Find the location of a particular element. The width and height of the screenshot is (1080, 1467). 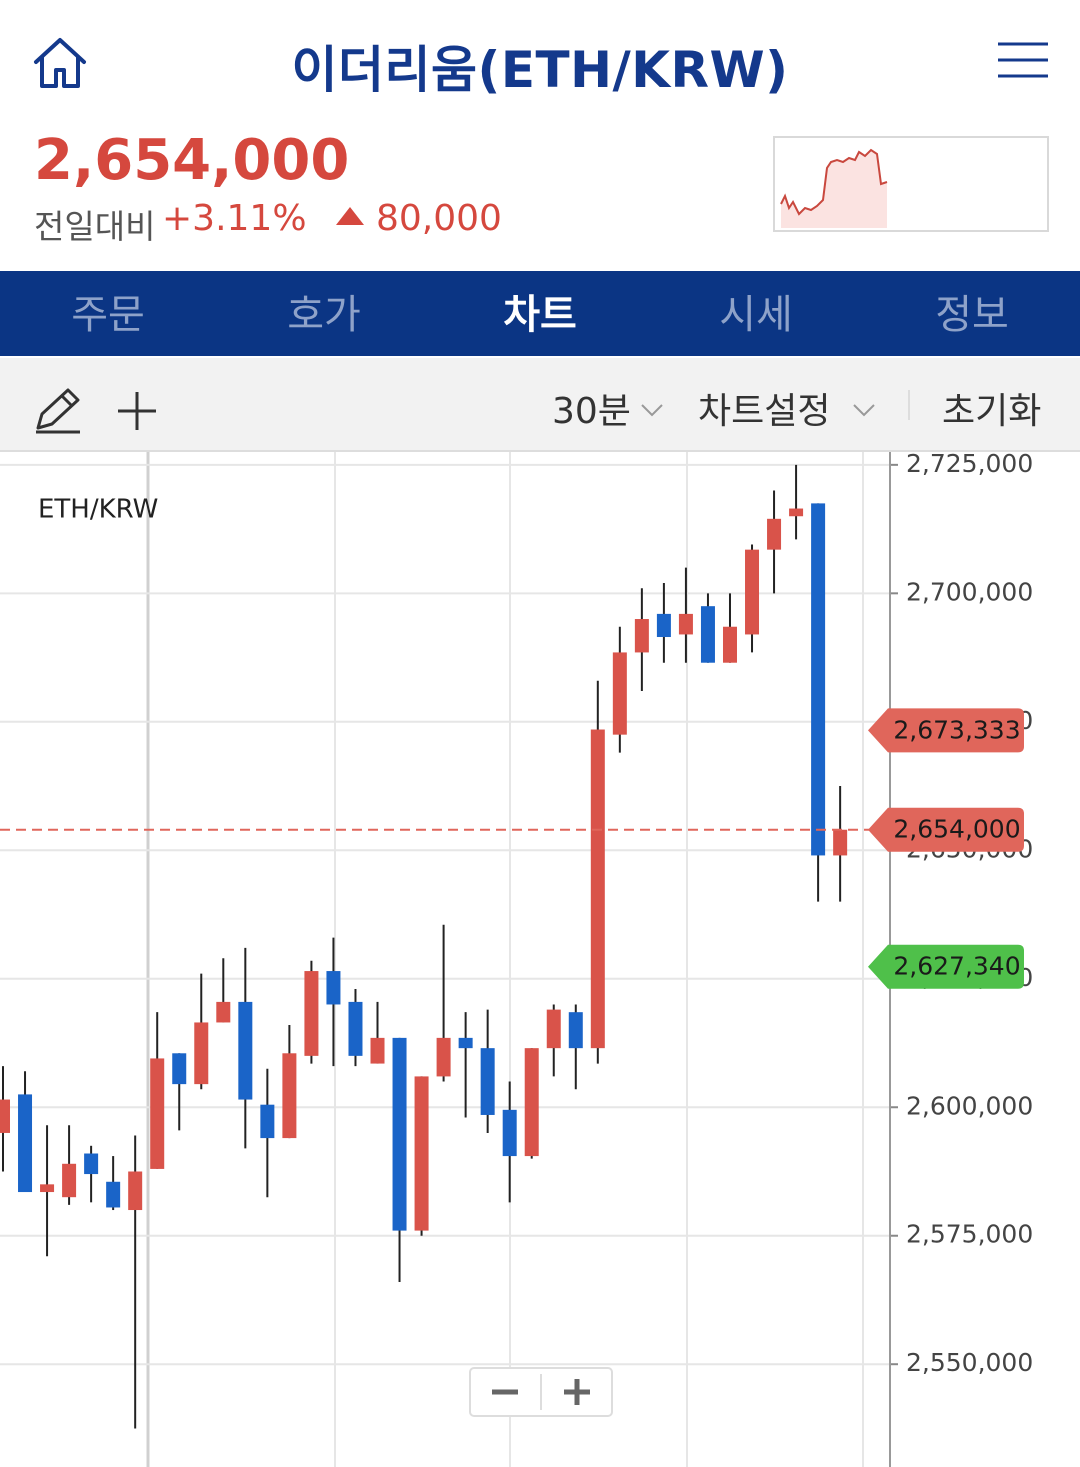

y-tick-label: 2,575,000 is located at coordinates (969, 1234).